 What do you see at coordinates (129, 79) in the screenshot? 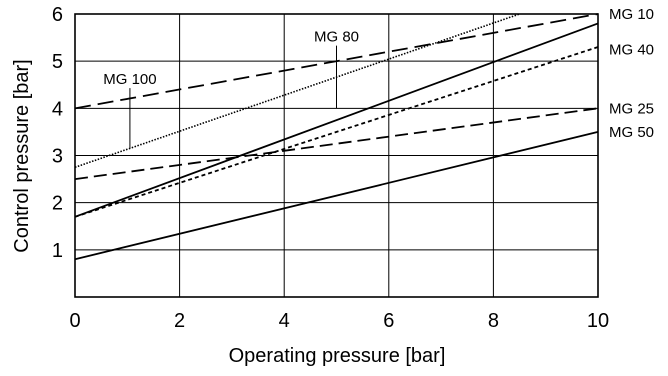
I see `series-label: MG 100` at bounding box center [129, 79].